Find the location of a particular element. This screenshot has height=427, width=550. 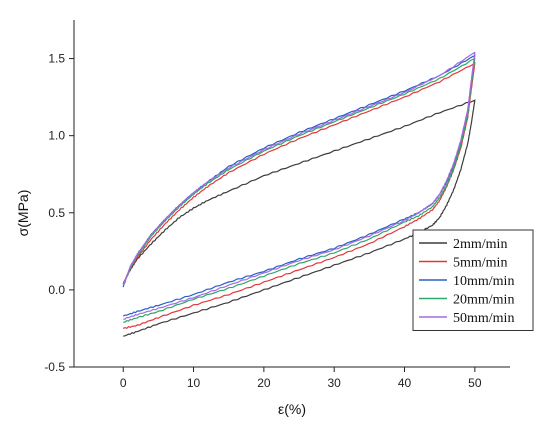

legend-label: 5mm/min is located at coordinates (480, 263).